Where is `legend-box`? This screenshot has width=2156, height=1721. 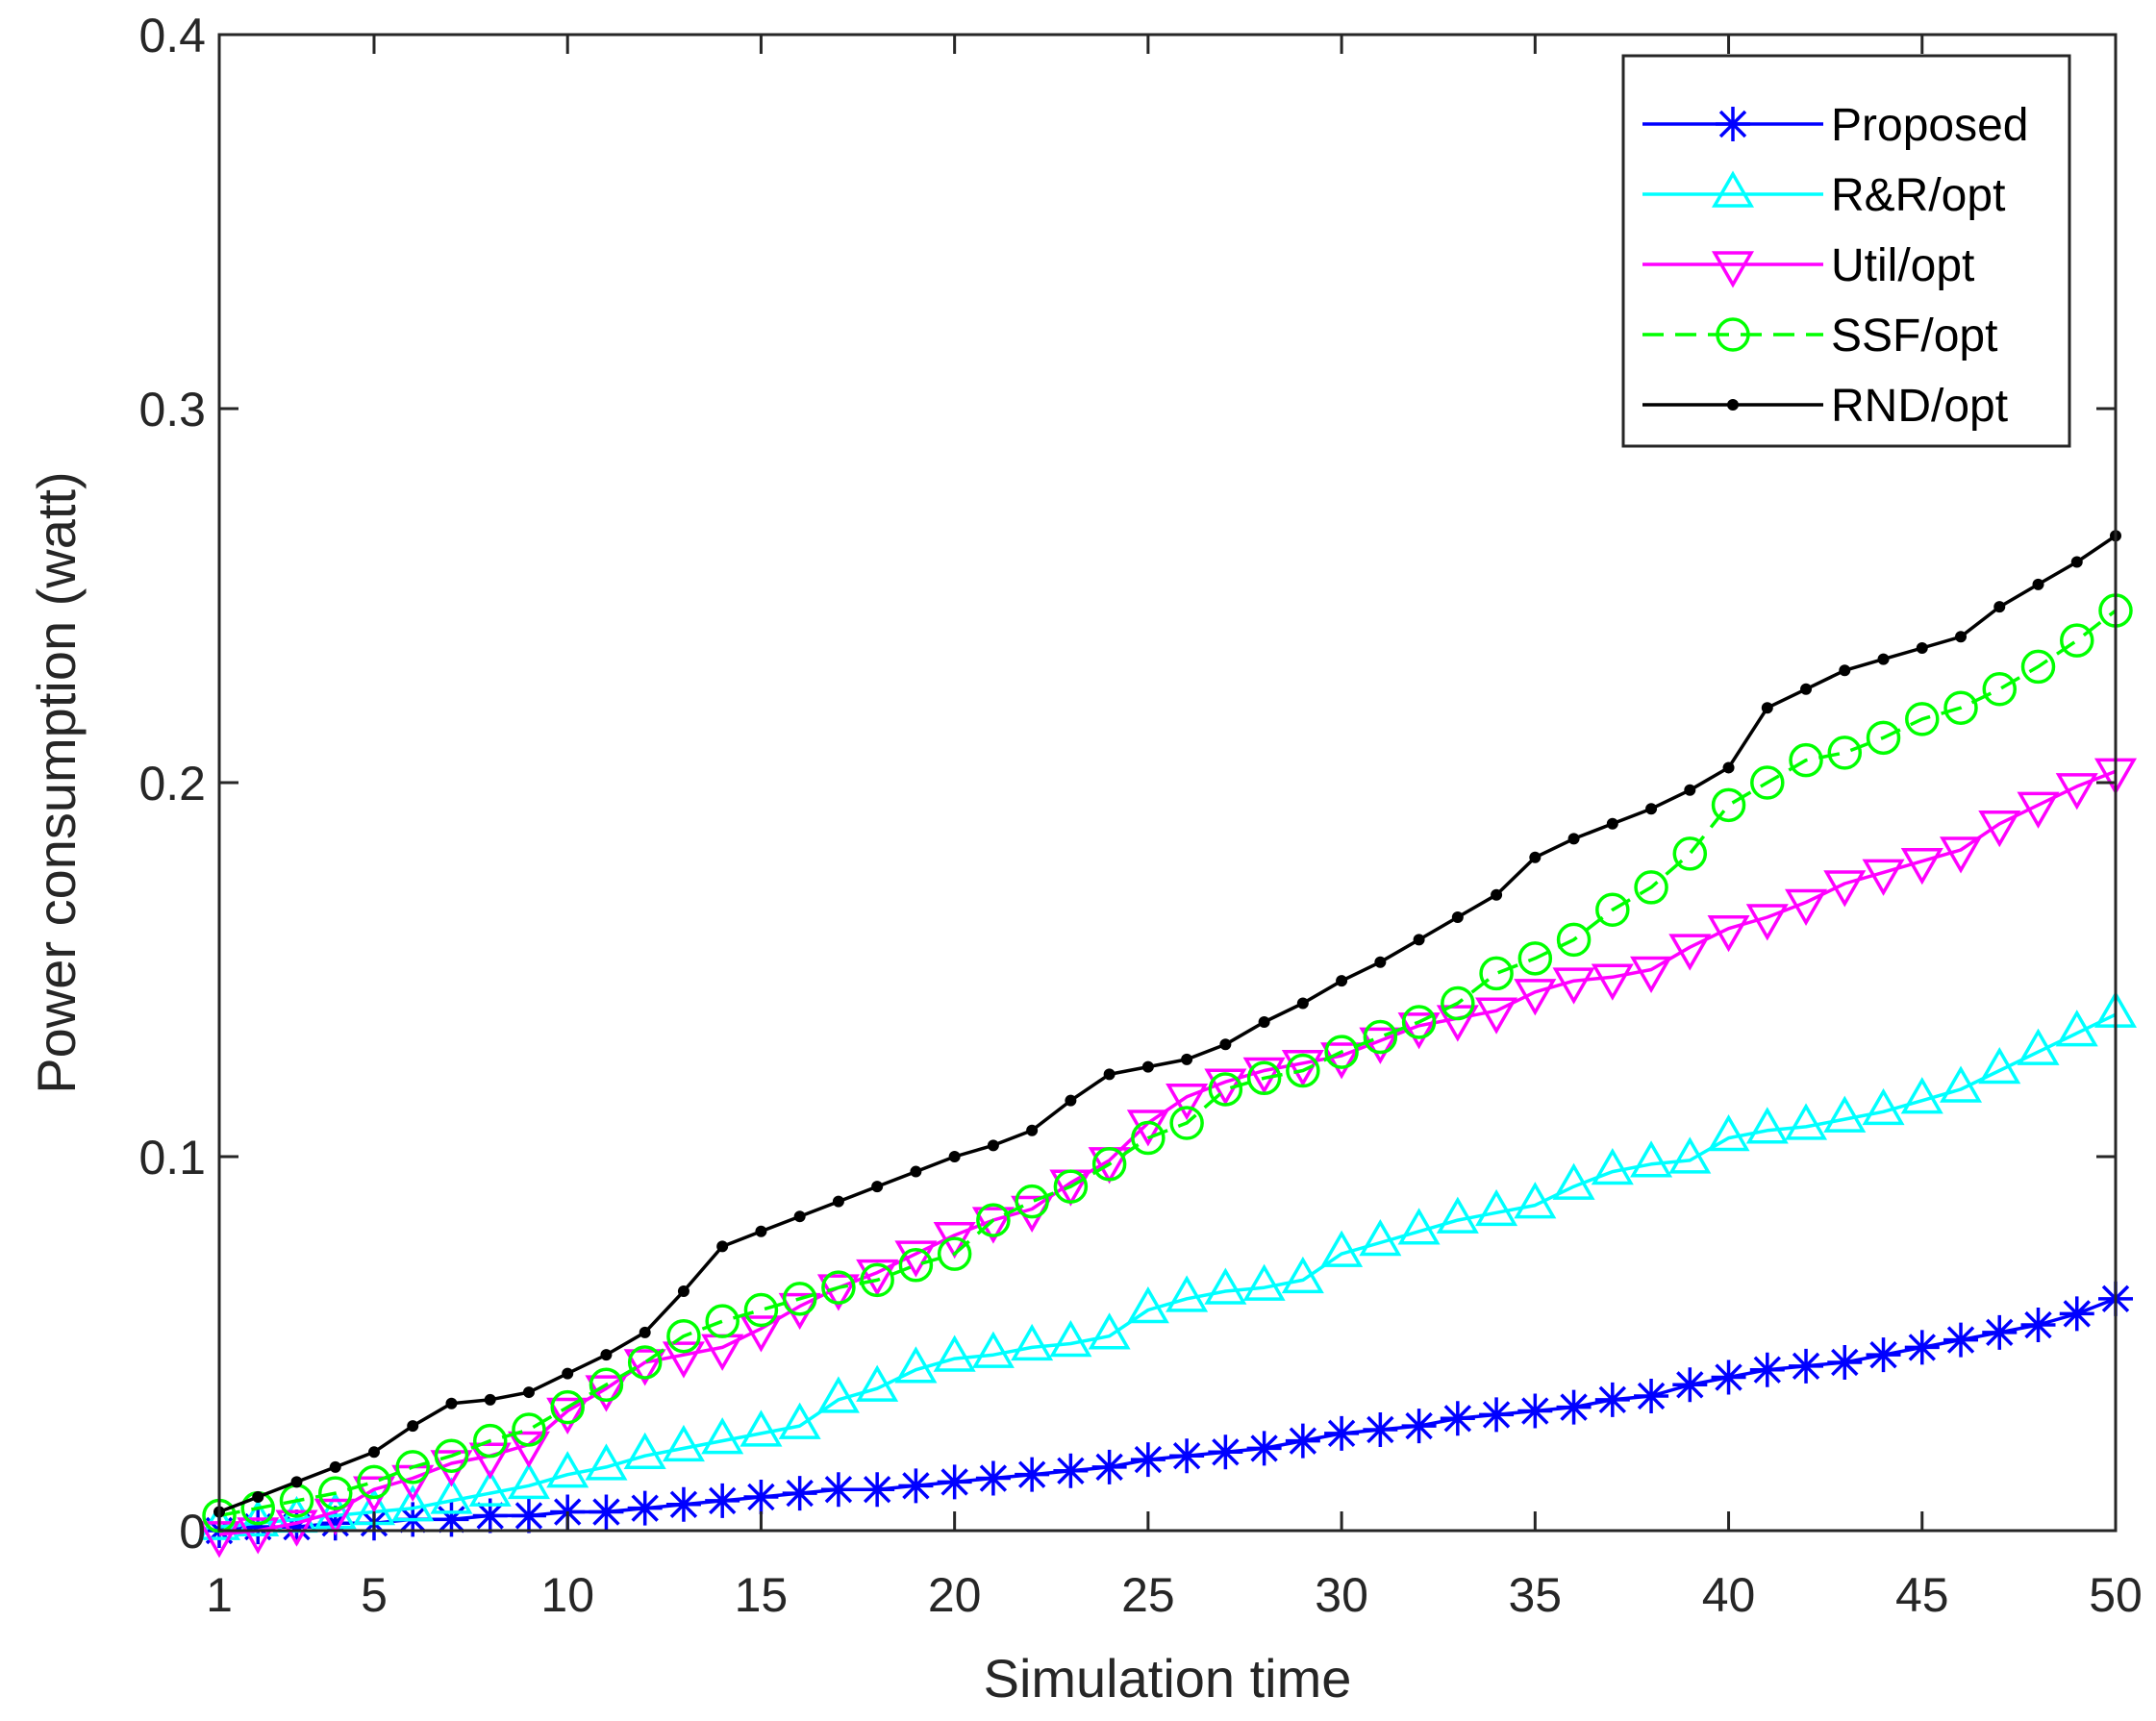 legend-box is located at coordinates (1846, 251).